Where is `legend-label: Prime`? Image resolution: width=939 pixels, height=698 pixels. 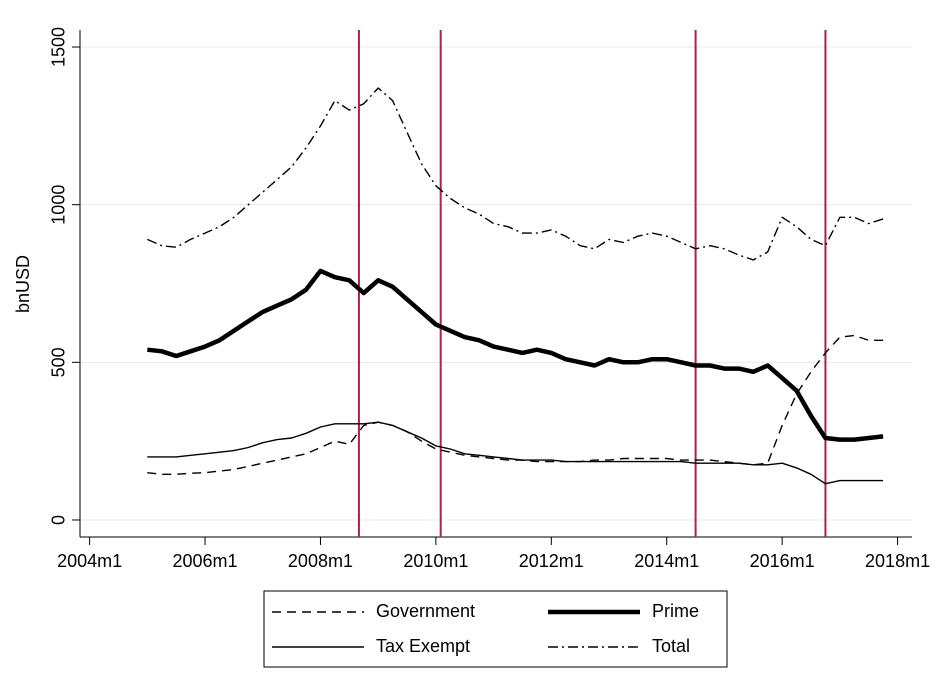 legend-label: Prime is located at coordinates (675, 611).